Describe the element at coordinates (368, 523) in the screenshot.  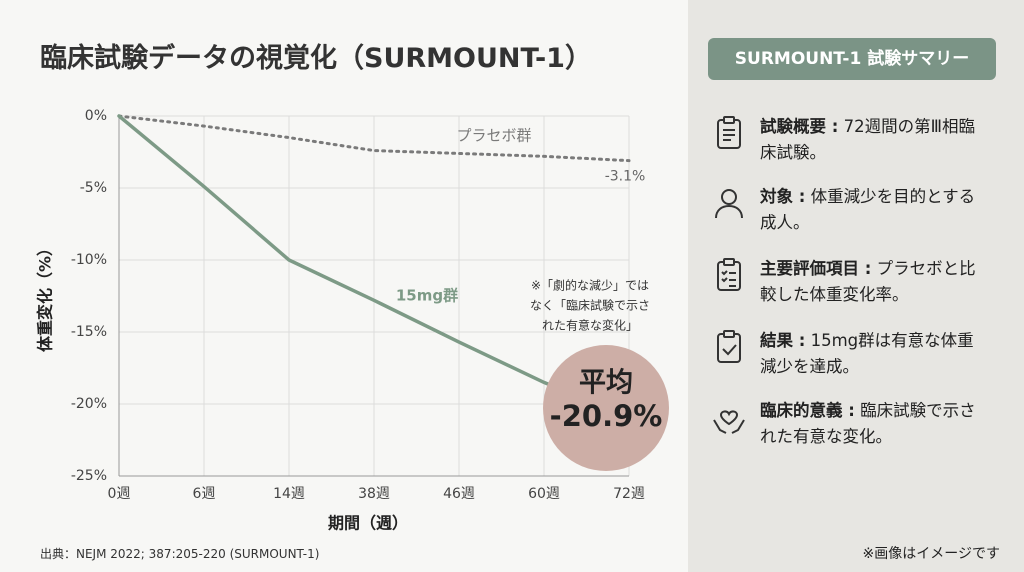
I see `x-axis-label: 期間（週）` at that location.